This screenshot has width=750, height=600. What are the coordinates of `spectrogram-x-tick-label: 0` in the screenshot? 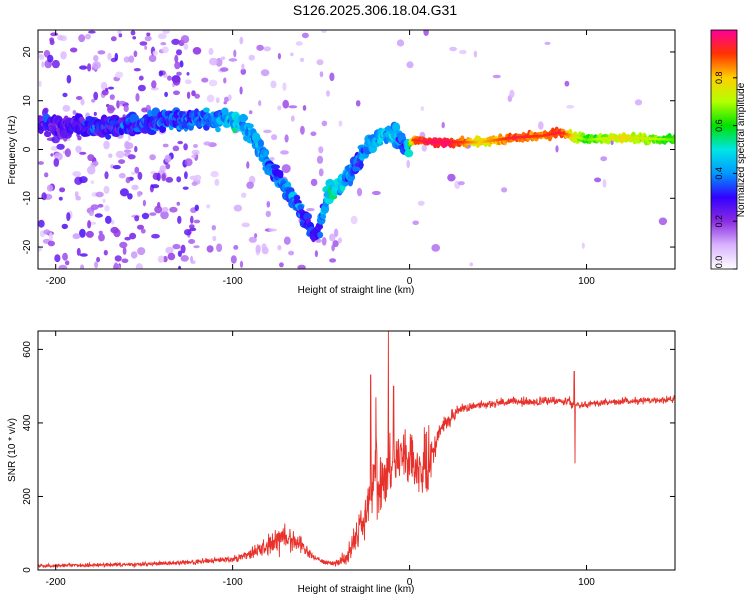 It's located at (410, 281).